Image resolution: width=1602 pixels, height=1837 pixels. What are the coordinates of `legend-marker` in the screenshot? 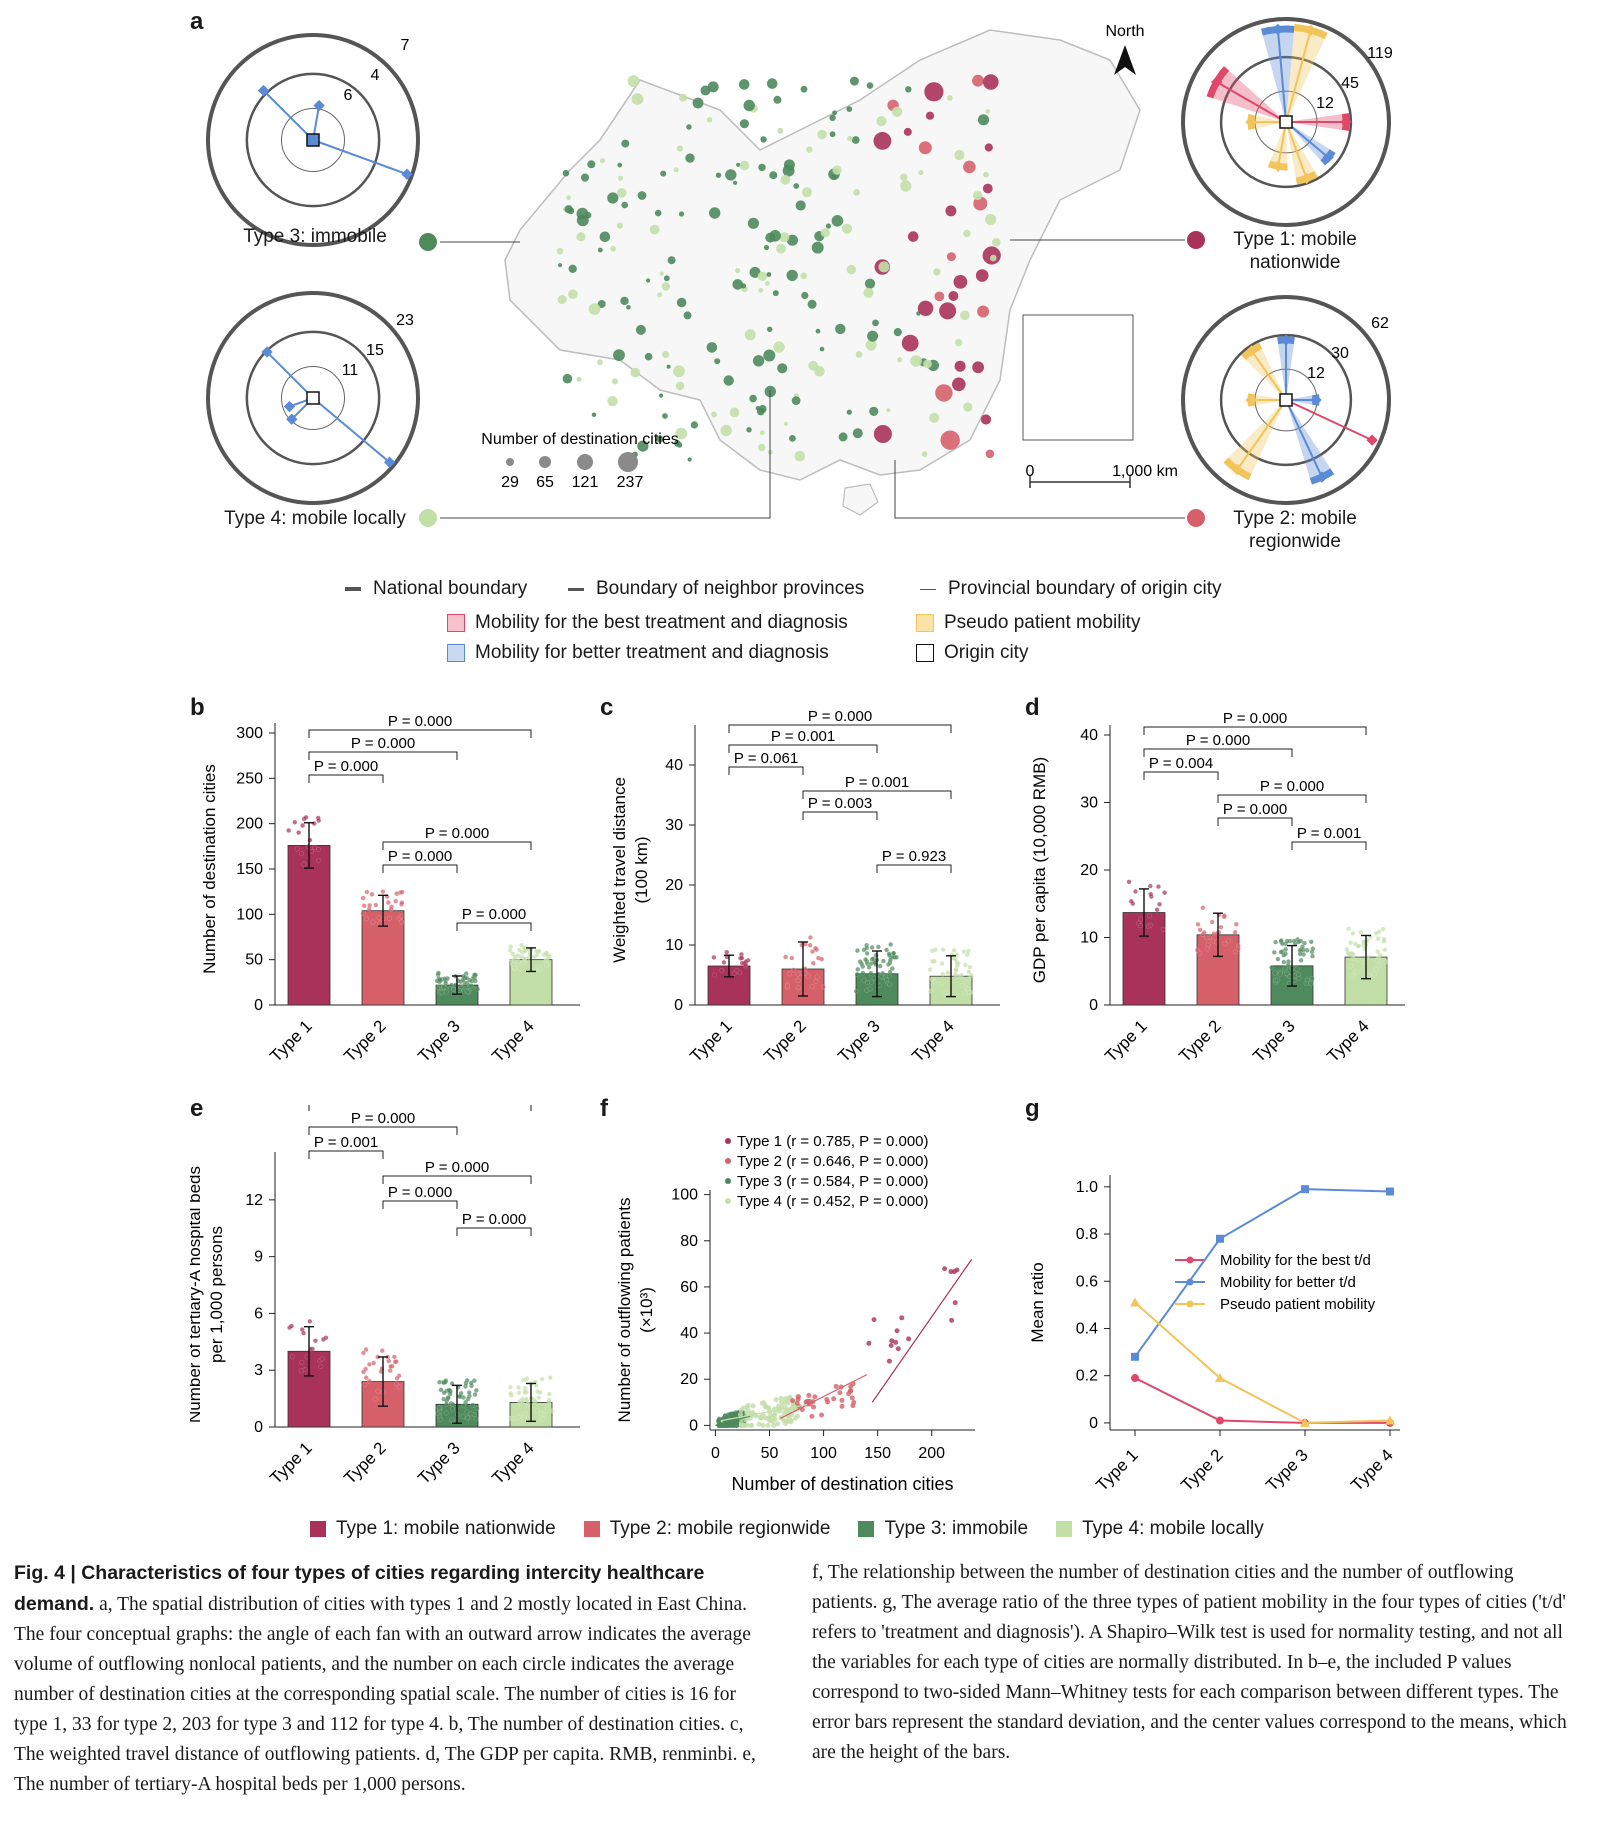 It's located at (728, 1161).